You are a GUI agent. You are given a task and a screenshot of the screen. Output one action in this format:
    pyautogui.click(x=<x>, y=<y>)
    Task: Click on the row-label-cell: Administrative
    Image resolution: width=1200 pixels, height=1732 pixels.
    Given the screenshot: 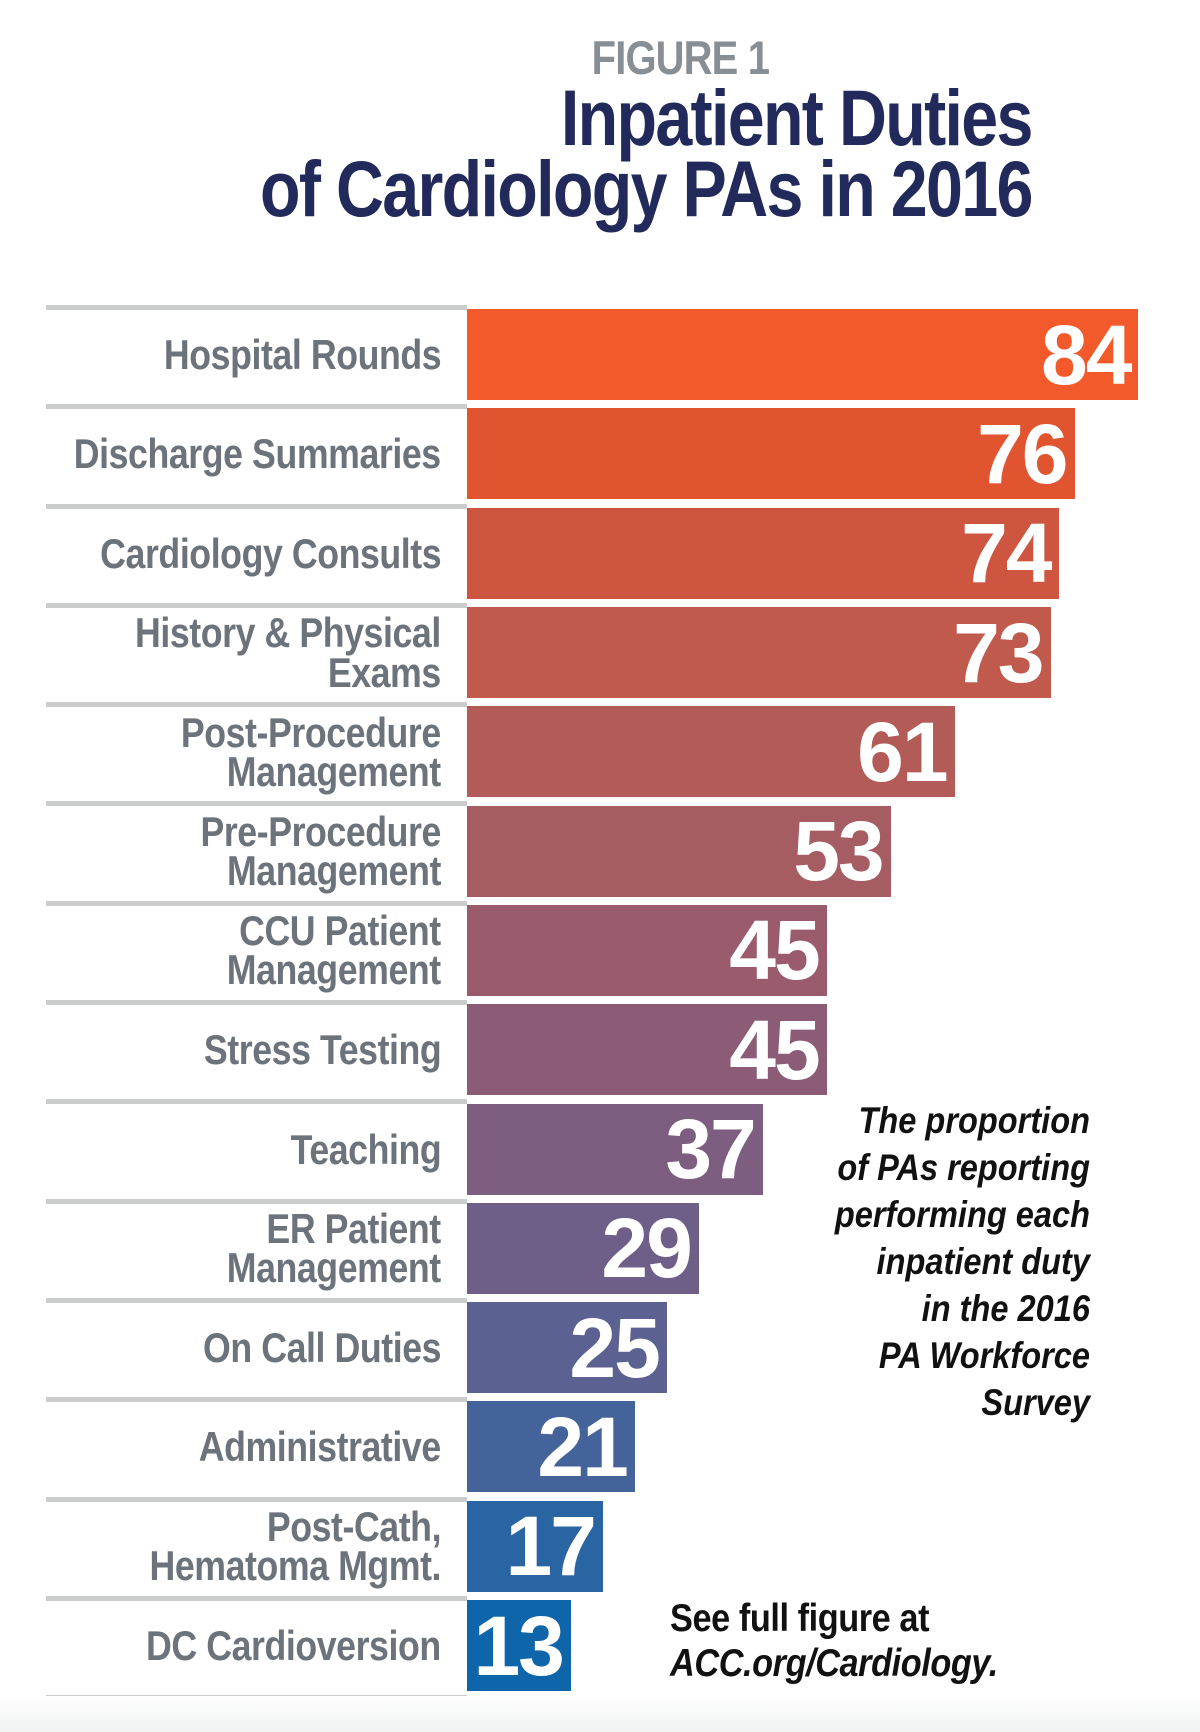 What is the action you would take?
    pyautogui.click(x=233, y=1446)
    